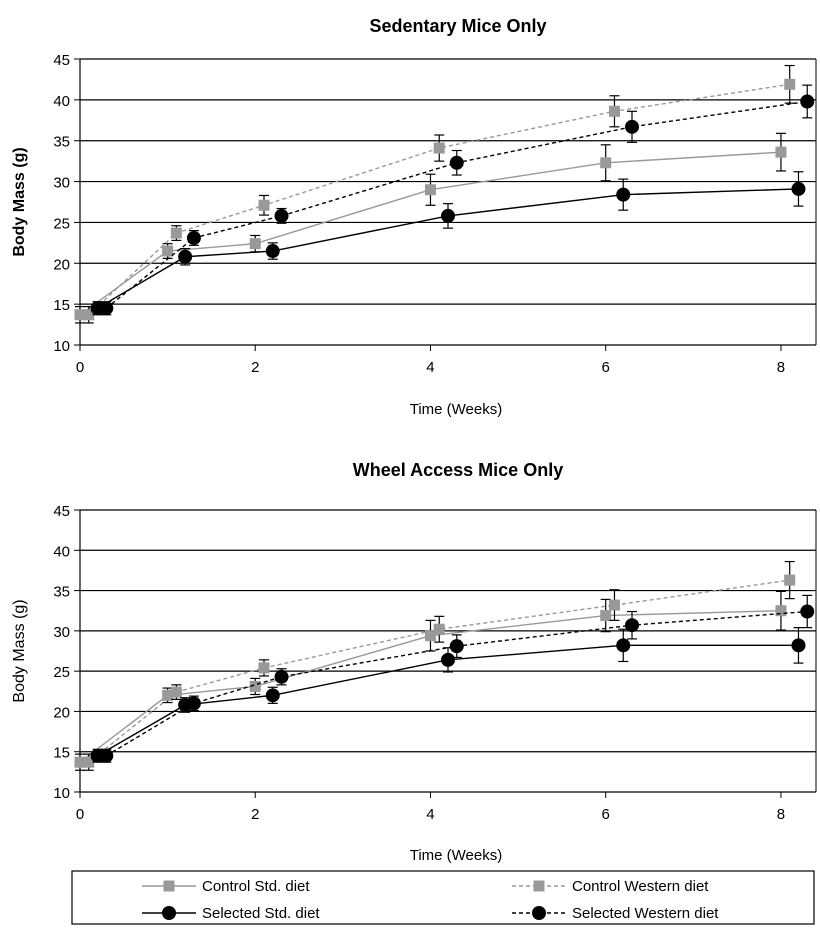 Image resolution: width=820 pixels, height=929 pixels. Describe the element at coordinates (645, 913) in the screenshot. I see `legend-label: Selected Western diet` at that location.